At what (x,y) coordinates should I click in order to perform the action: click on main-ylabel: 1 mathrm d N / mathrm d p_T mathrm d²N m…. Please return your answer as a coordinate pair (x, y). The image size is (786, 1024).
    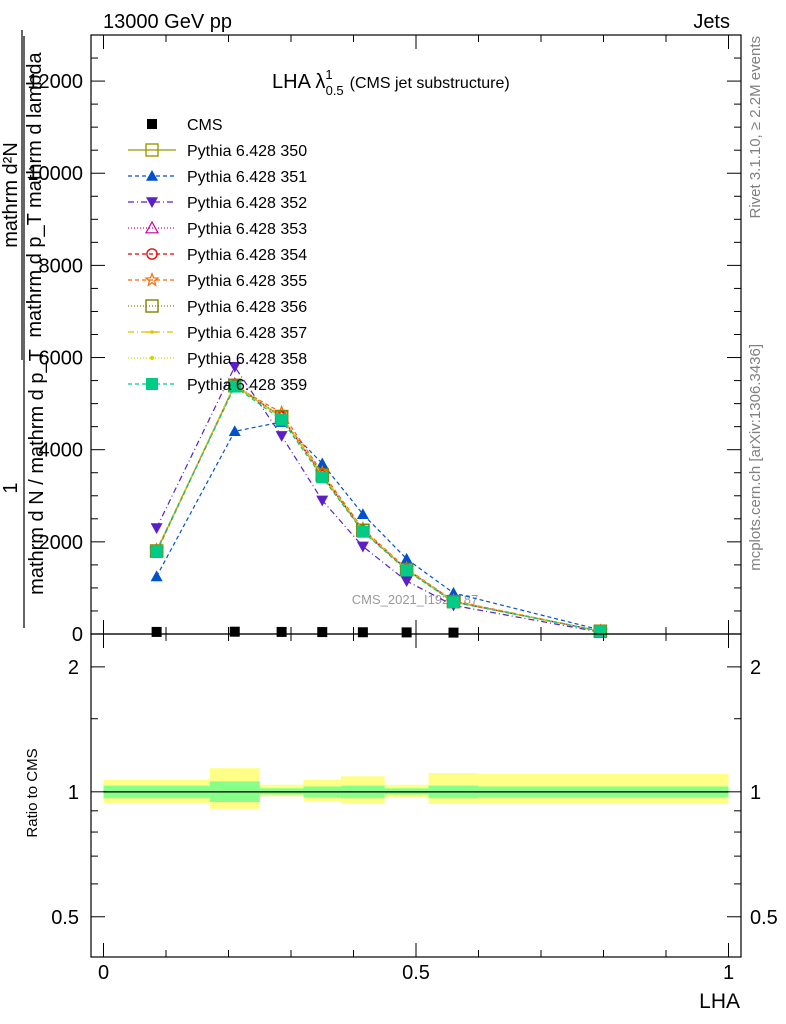
    Looking at the image, I should click on (24, 329).